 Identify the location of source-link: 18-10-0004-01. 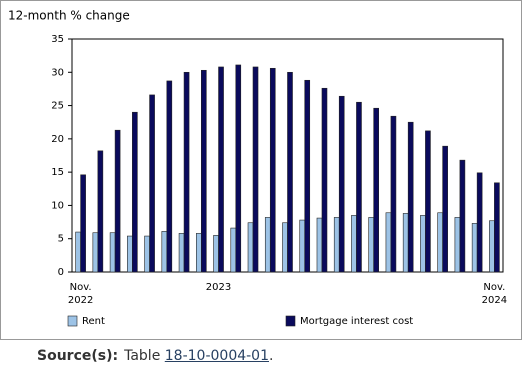
(216, 356).